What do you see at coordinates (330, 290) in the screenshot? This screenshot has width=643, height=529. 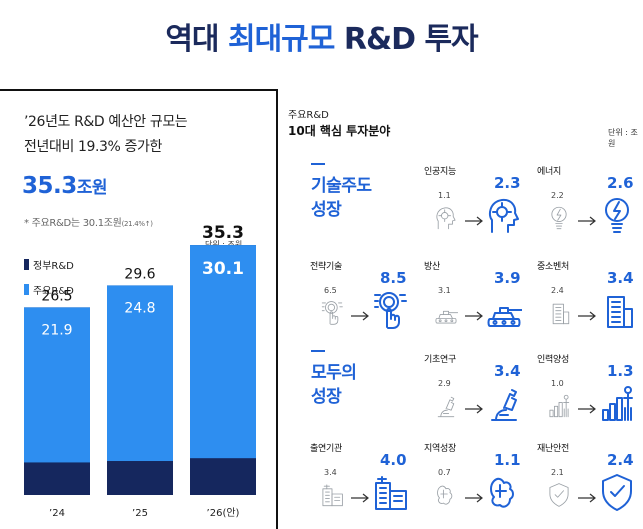 I see `field-previous-value: 6.5` at bounding box center [330, 290].